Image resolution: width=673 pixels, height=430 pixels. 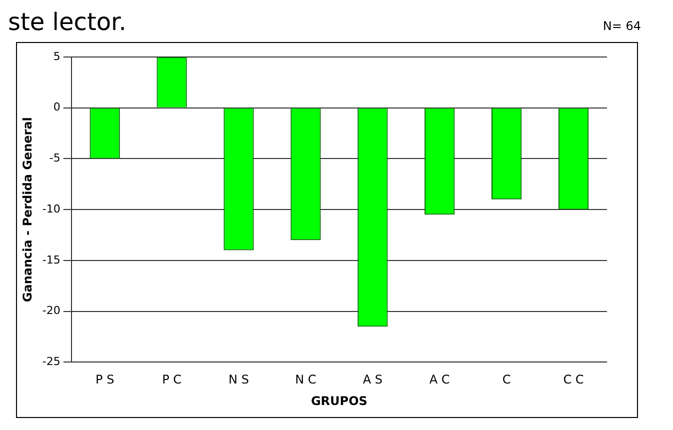 I want to click on x-tick-label: C, so click(x=506, y=379).